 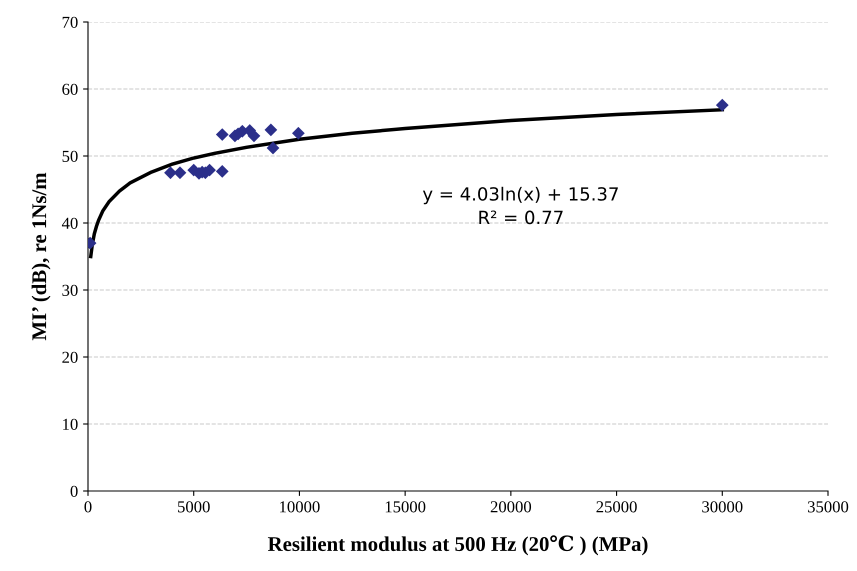 I want to click on x-tick-label: 0, so click(x=88, y=506).